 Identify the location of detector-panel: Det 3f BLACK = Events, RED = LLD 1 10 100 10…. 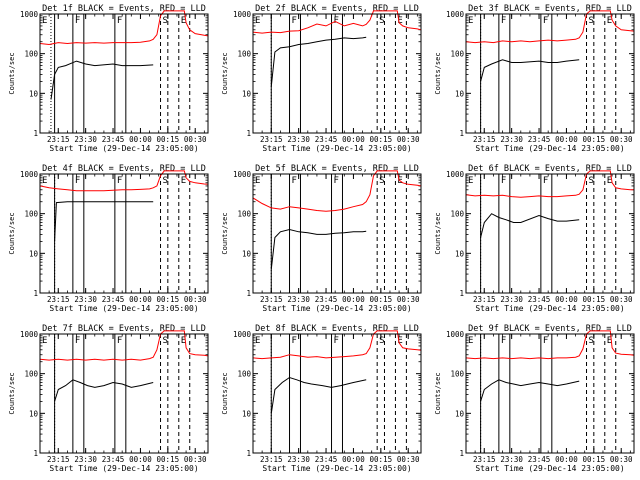
(534, 78).